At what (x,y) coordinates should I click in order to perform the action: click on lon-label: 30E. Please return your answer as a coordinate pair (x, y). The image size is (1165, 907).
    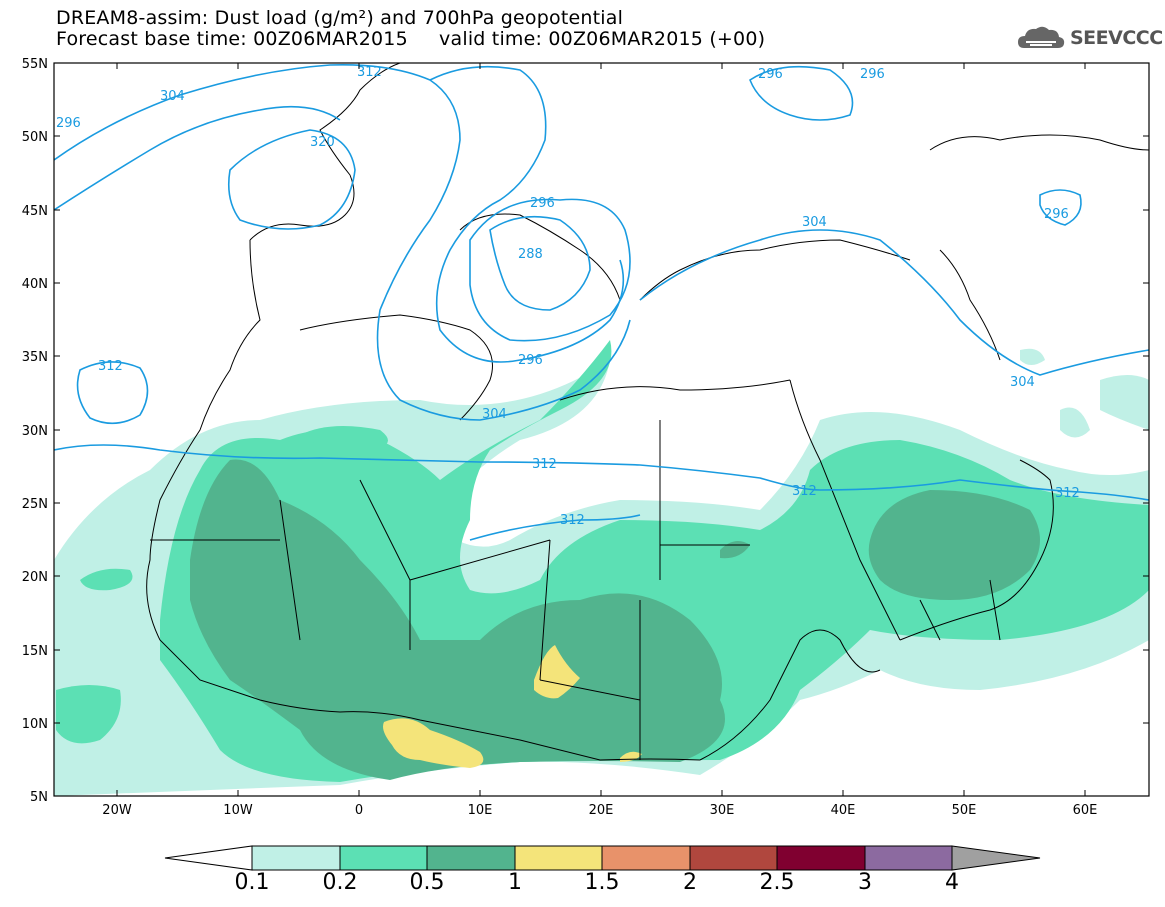
    Looking at the image, I should click on (722, 810).